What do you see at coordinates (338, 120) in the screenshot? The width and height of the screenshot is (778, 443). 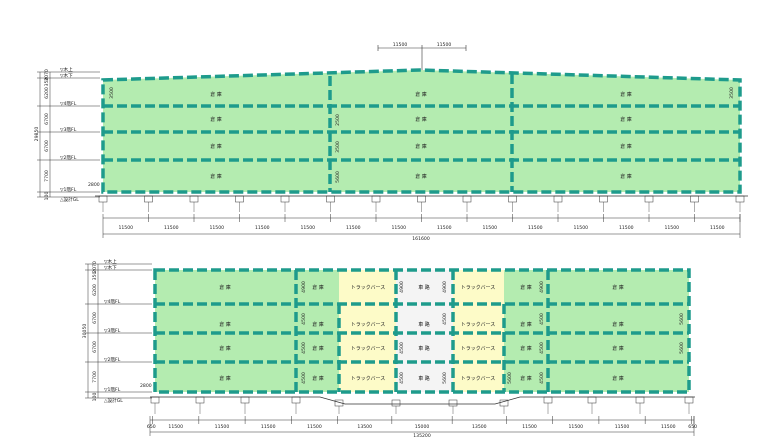 I see `inner-dim: 2500` at bounding box center [338, 120].